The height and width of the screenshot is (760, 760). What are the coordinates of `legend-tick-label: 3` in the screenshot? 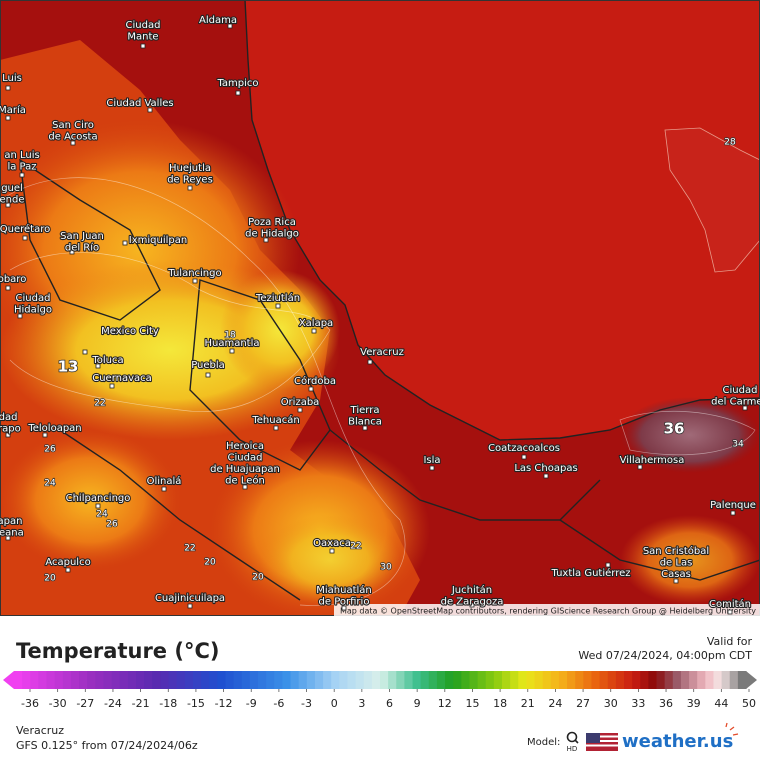 It's located at (361, 703).